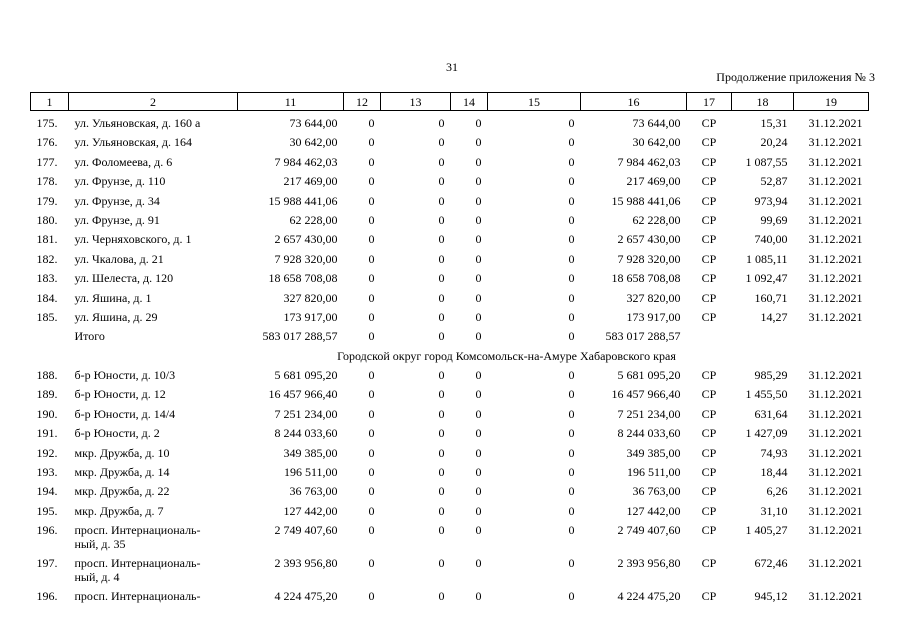 The width and height of the screenshot is (905, 640). What do you see at coordinates (119, 258) in the screenshot?
I see `table-cell: ул. Чкалова, д. 21` at bounding box center [119, 258].